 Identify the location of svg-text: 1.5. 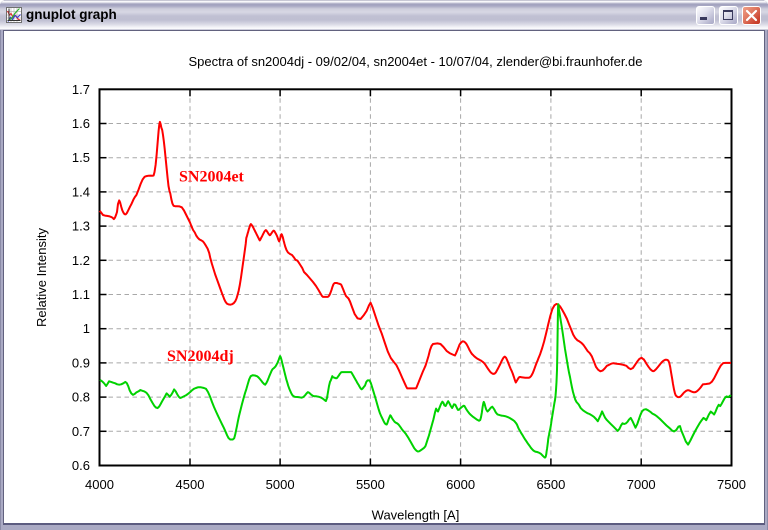
(81, 157).